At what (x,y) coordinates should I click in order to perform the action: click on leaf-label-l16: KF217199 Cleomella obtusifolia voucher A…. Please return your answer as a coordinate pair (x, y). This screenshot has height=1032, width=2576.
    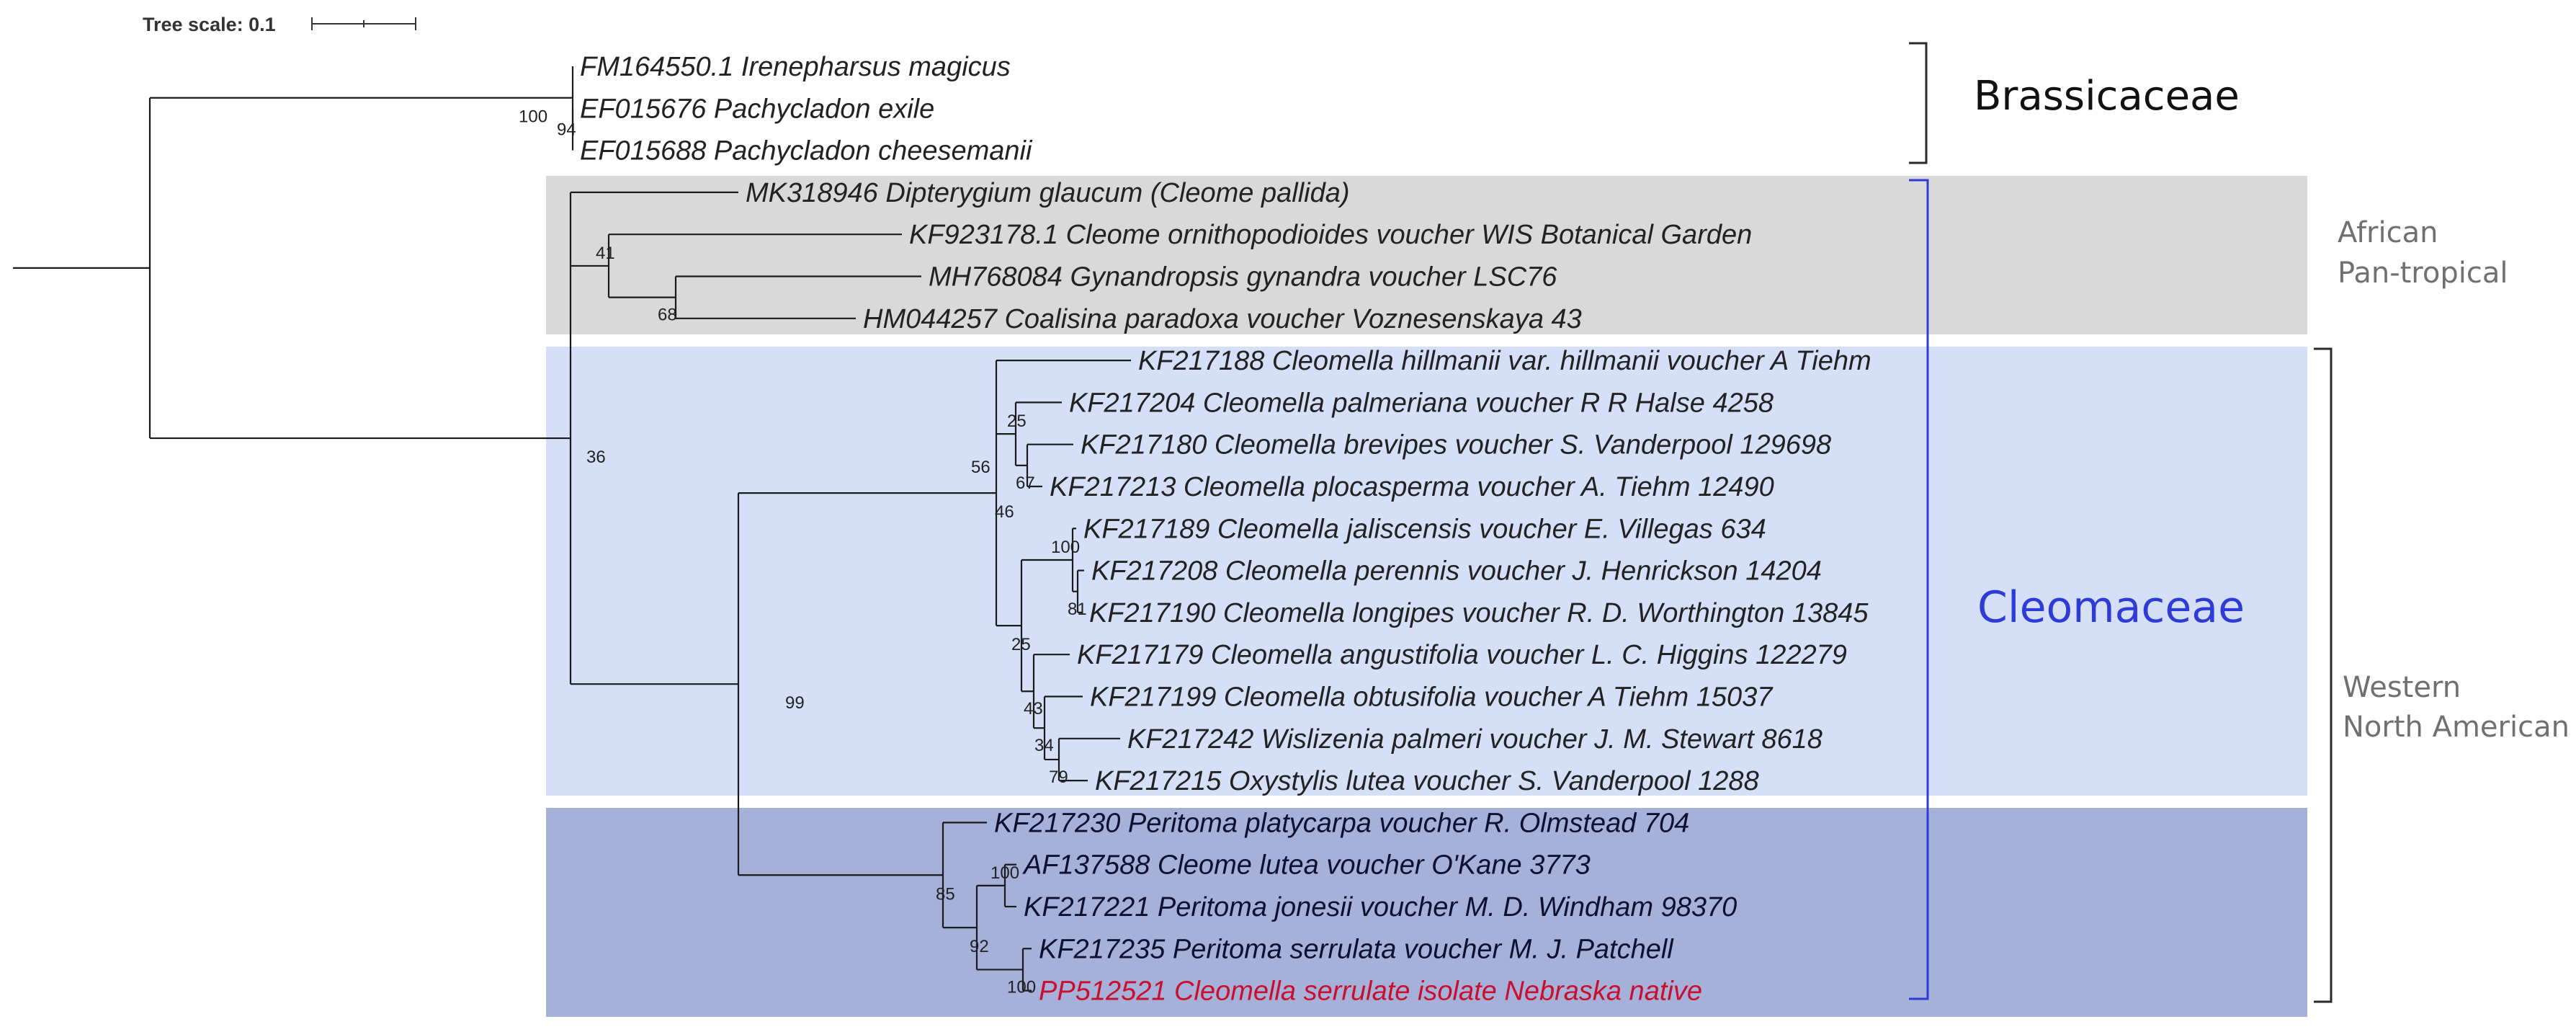
    Looking at the image, I should click on (1432, 697).